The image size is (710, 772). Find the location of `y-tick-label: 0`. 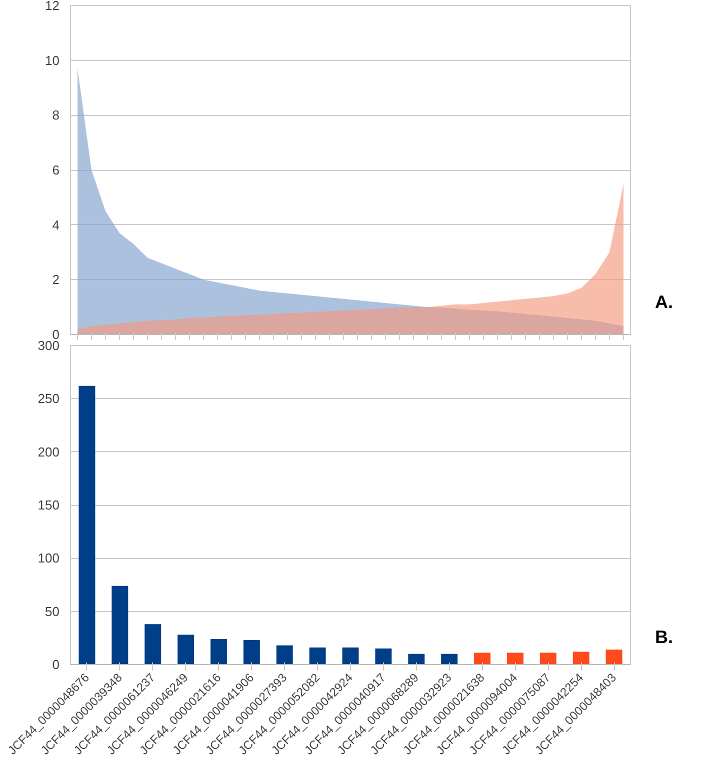

y-tick-label: 0 is located at coordinates (56, 664).